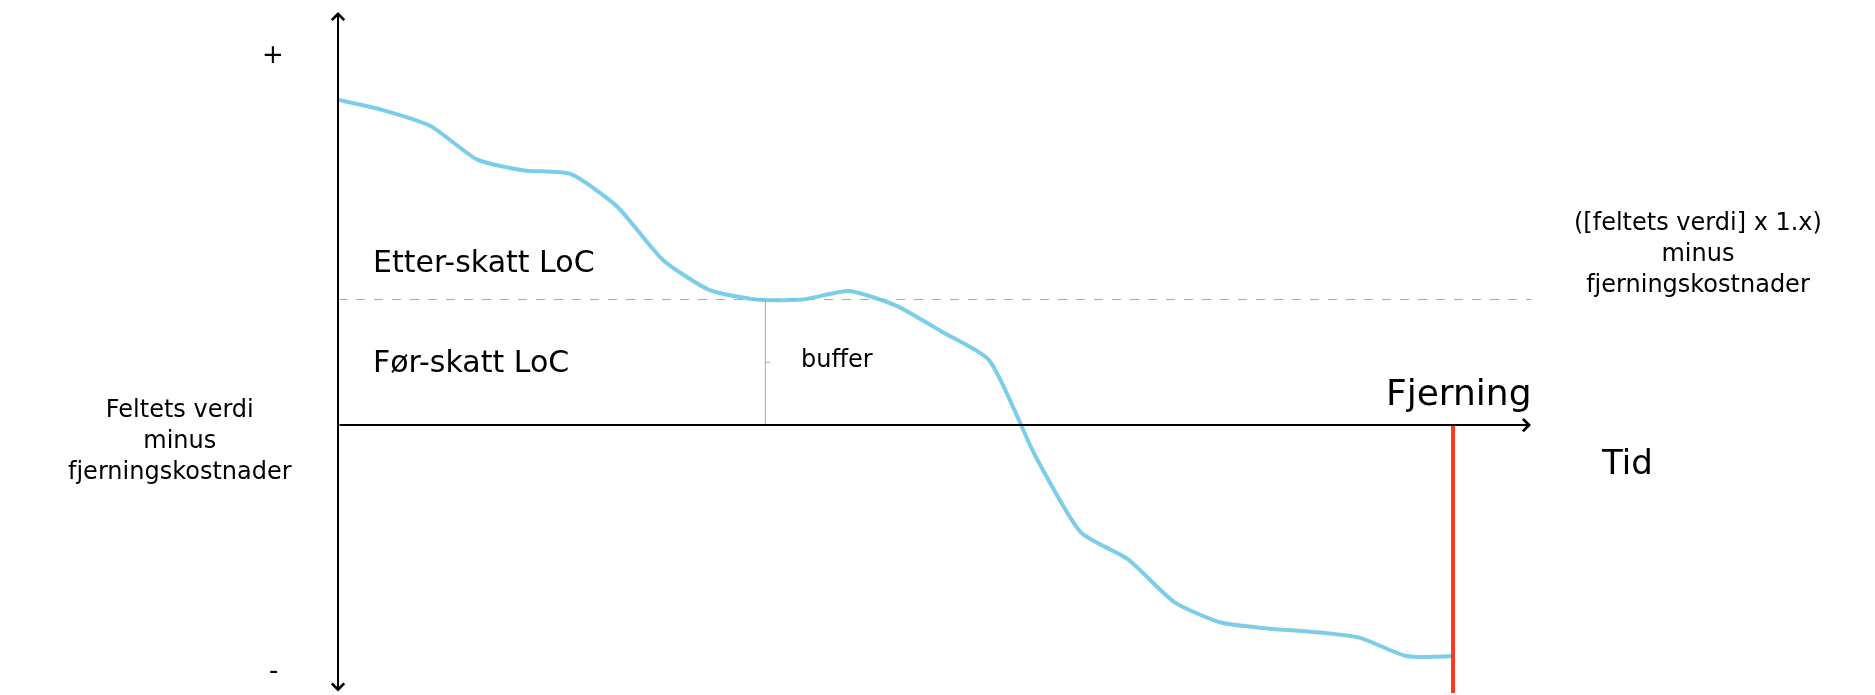 The height and width of the screenshot is (695, 1875). I want to click on x-axis-title: Tid, so click(1627, 462).